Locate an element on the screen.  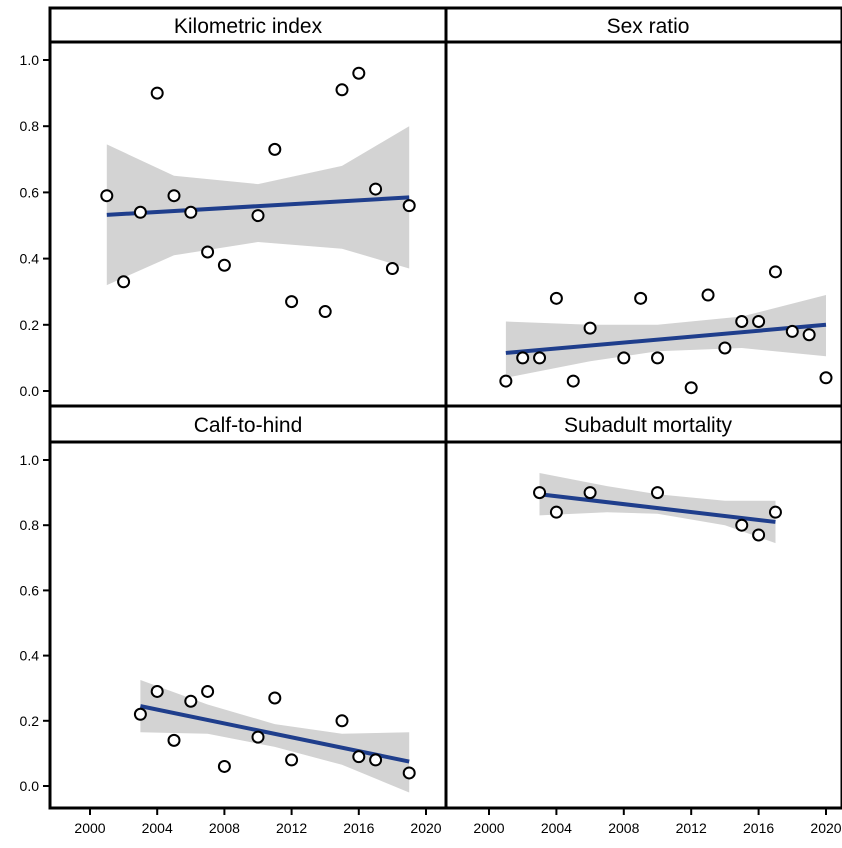
panel-title: Calf-to-hind is located at coordinates (248, 425).